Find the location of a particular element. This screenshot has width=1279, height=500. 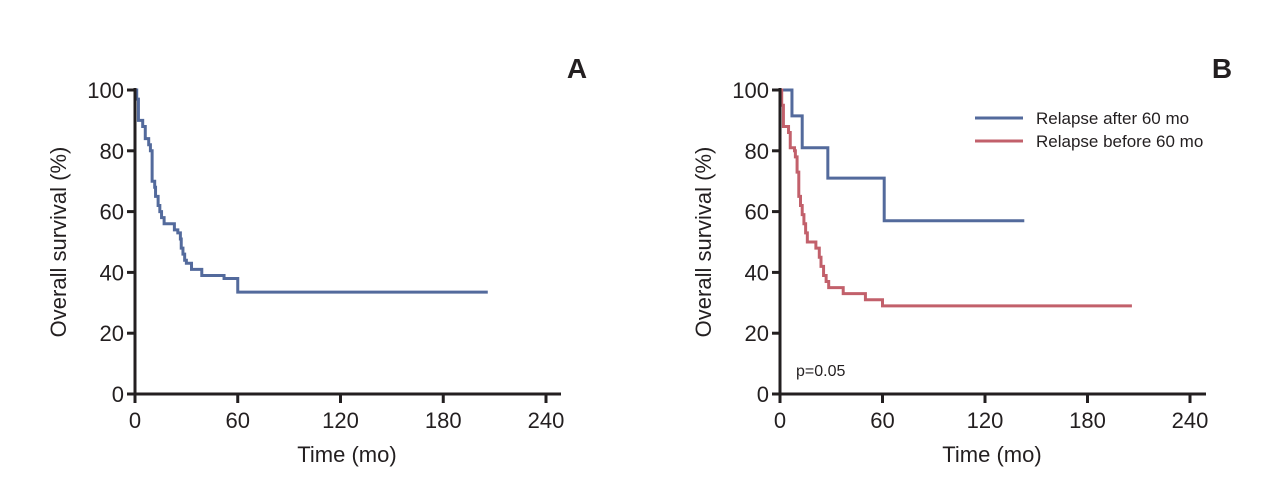

legend-label-relapse-after: Relapse after 60 mo is located at coordinates (1112, 118).